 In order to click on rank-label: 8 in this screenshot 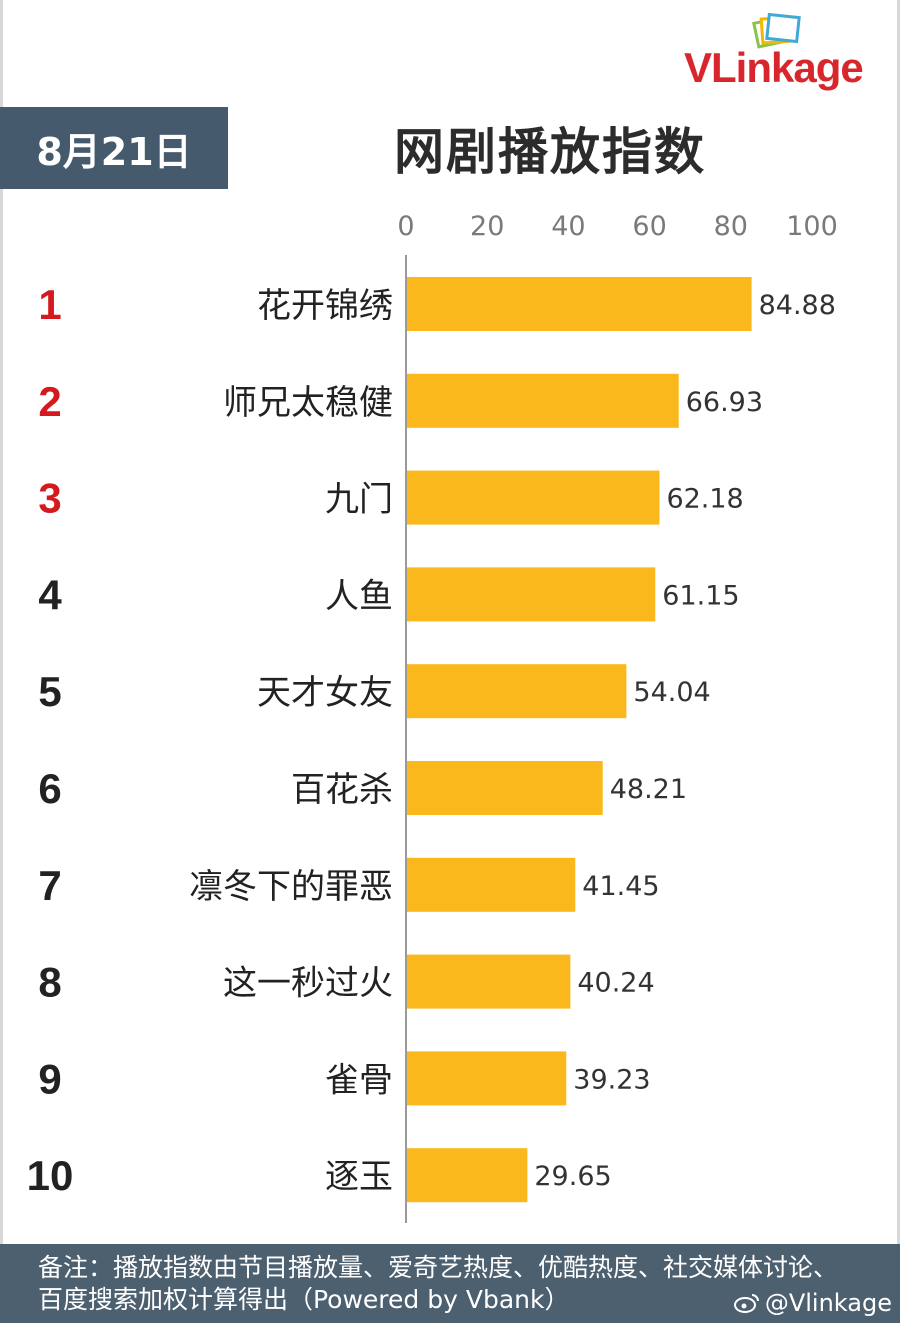, I will do `click(49, 982)`.